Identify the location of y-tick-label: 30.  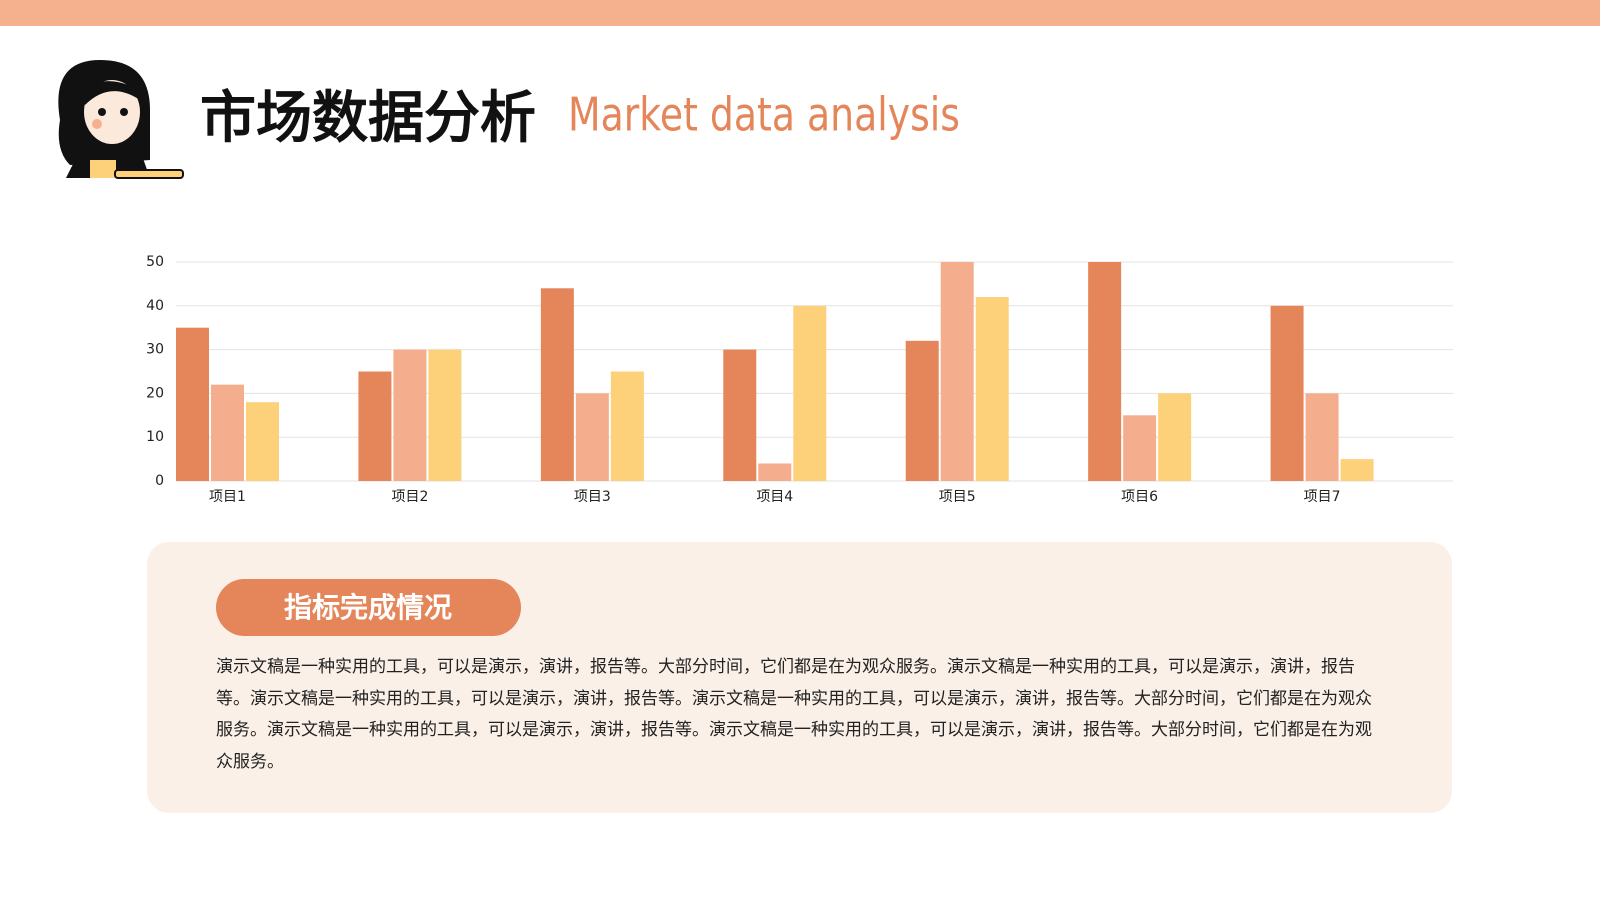
(155, 350).